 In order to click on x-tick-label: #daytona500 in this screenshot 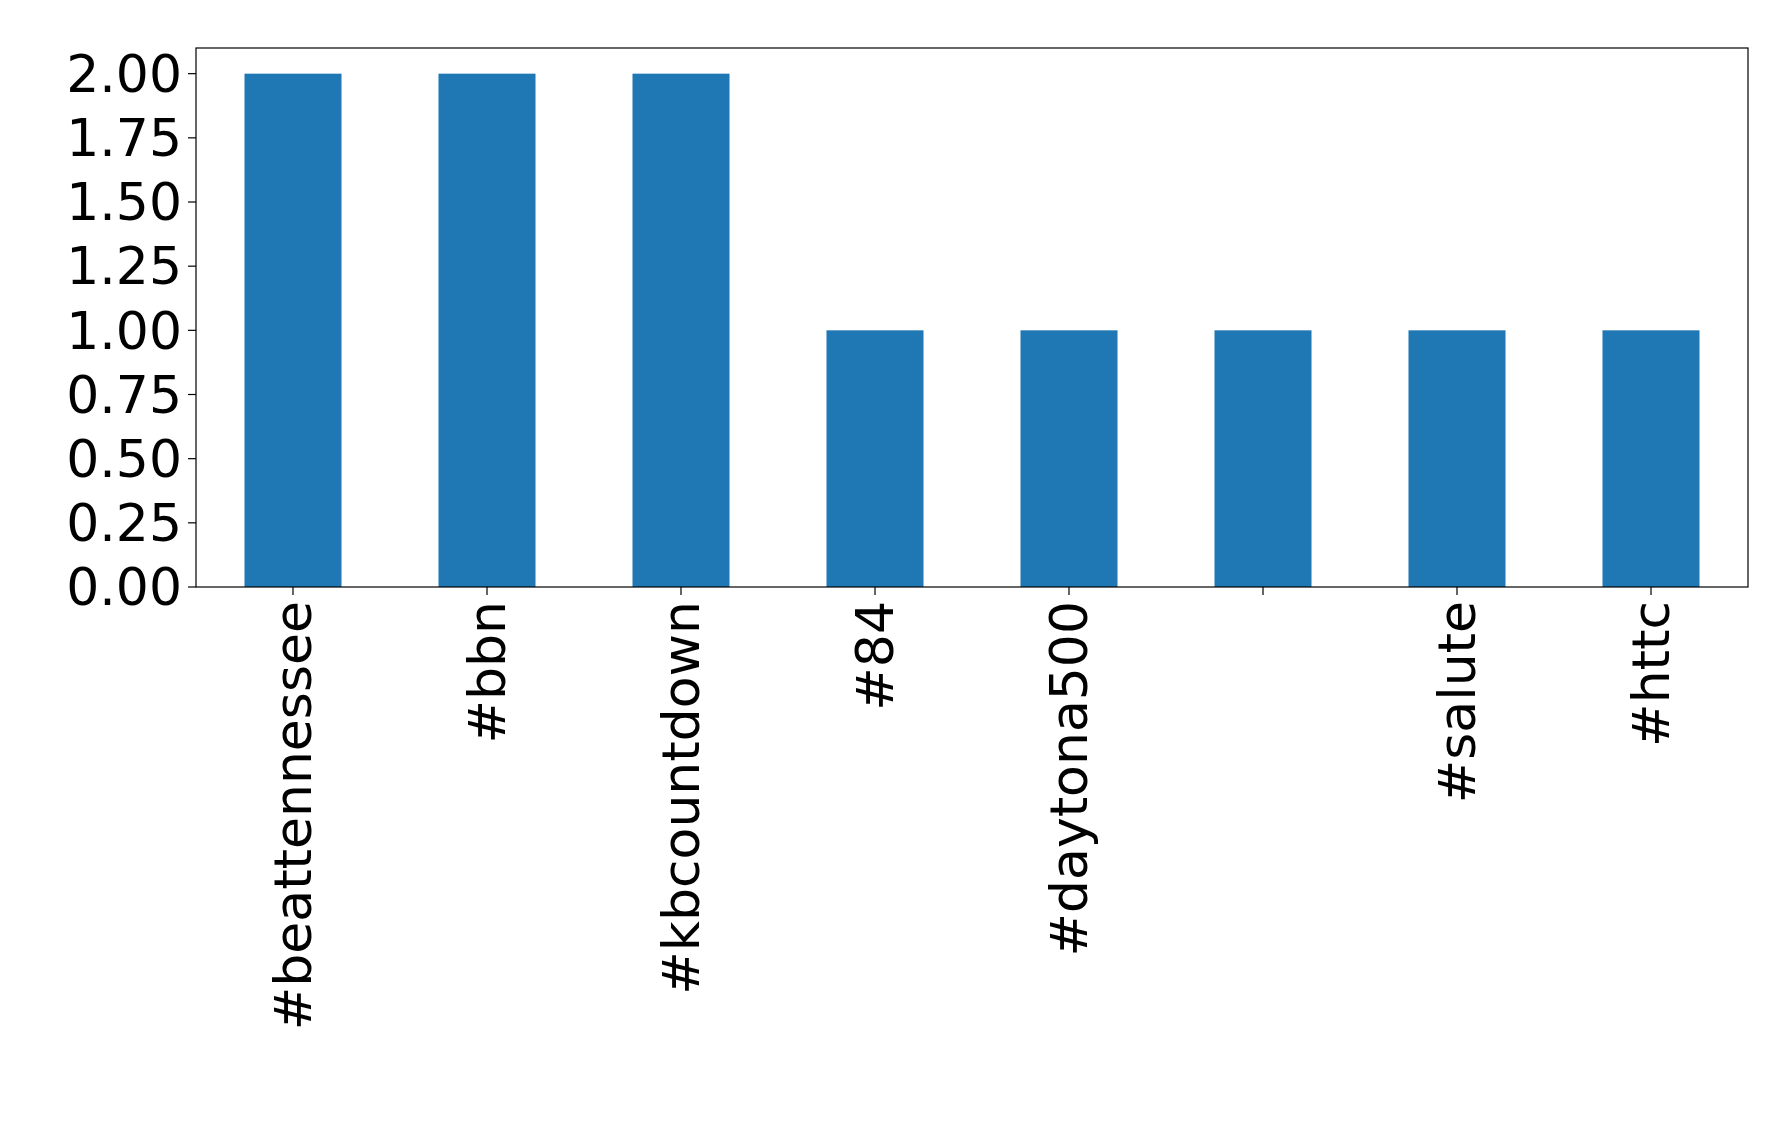, I will do `click(1069, 779)`.